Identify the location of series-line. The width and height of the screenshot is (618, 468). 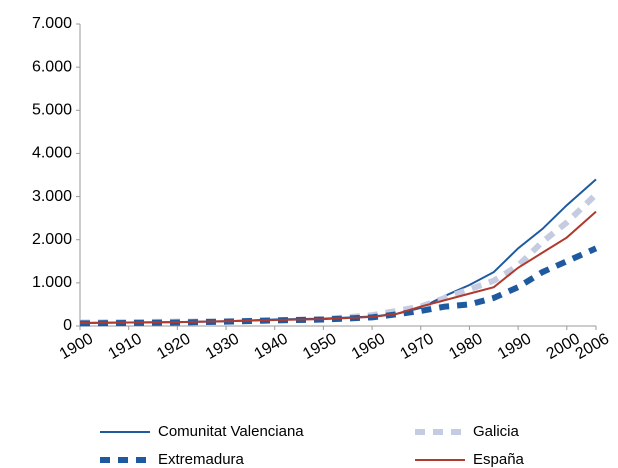
(338, 286).